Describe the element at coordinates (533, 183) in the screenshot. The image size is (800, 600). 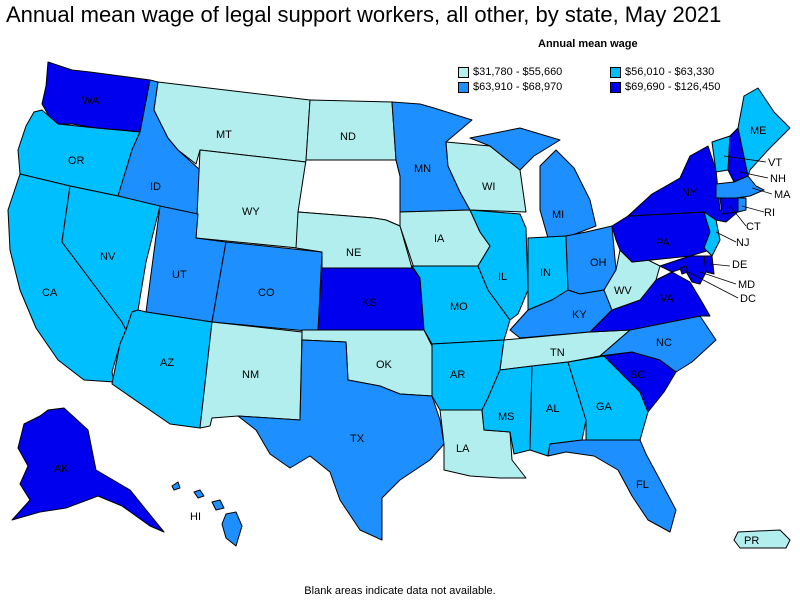
I see `state-mi` at that location.